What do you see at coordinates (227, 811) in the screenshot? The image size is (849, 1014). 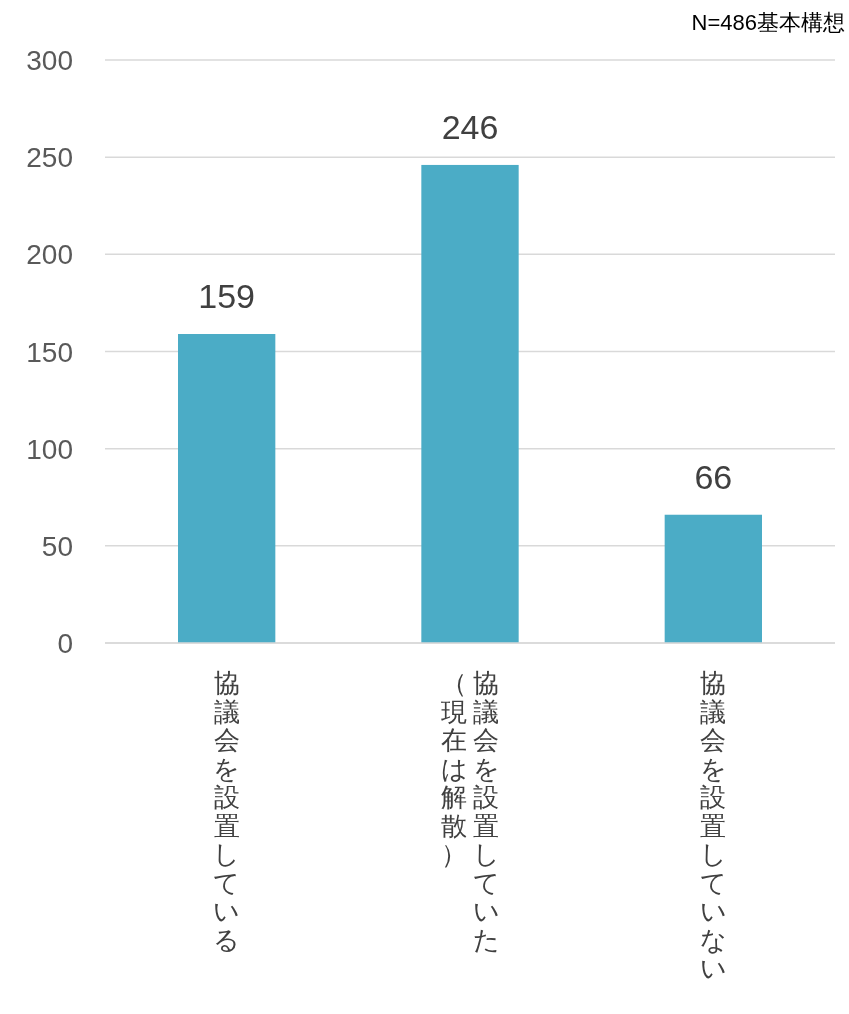 I see `category-label: 協議会を設置している` at bounding box center [227, 811].